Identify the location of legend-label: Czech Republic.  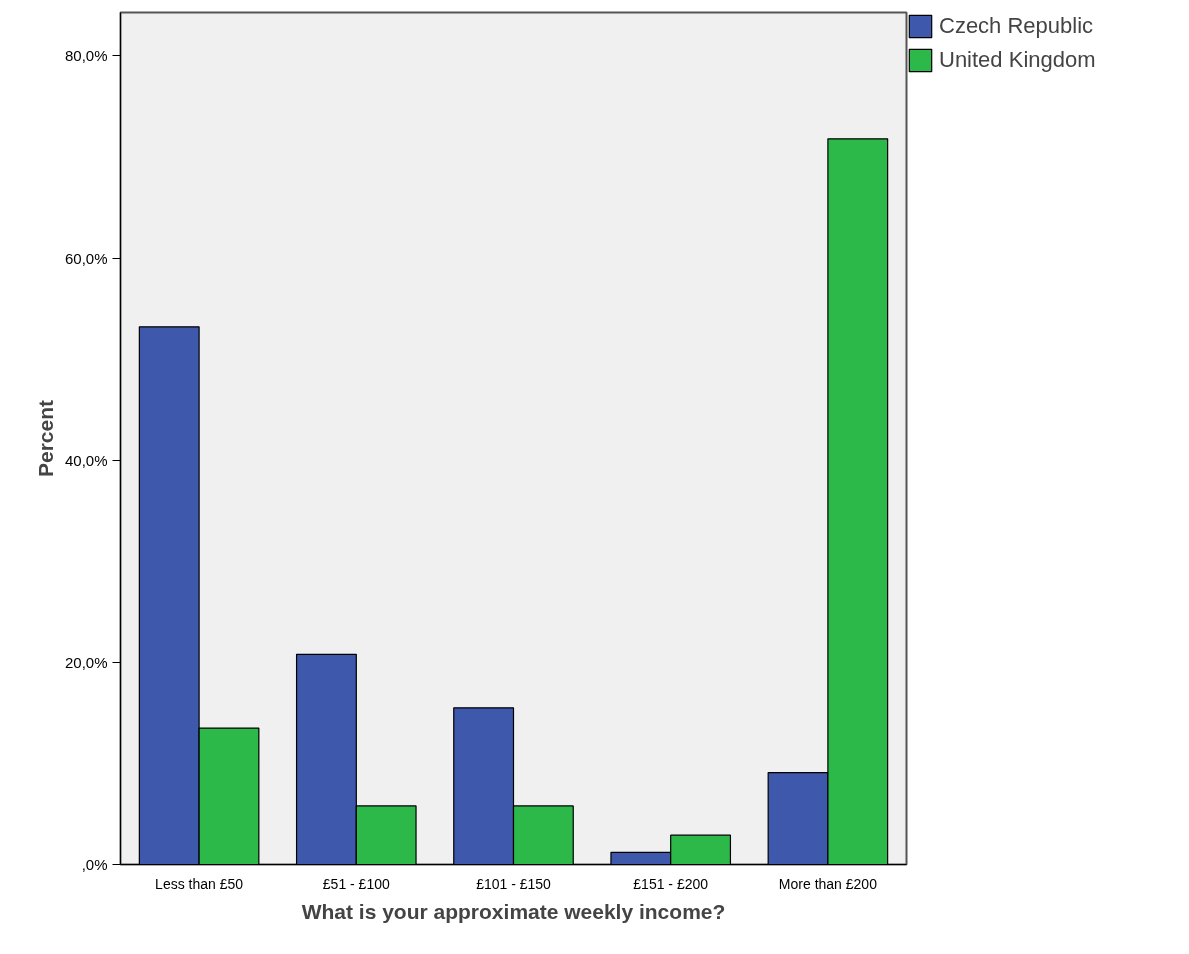
(1016, 26).